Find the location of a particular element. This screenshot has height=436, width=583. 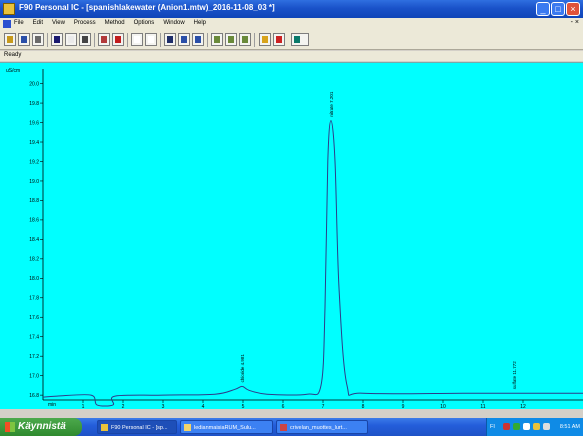

minimize-button: _ is located at coordinates (543, 9).